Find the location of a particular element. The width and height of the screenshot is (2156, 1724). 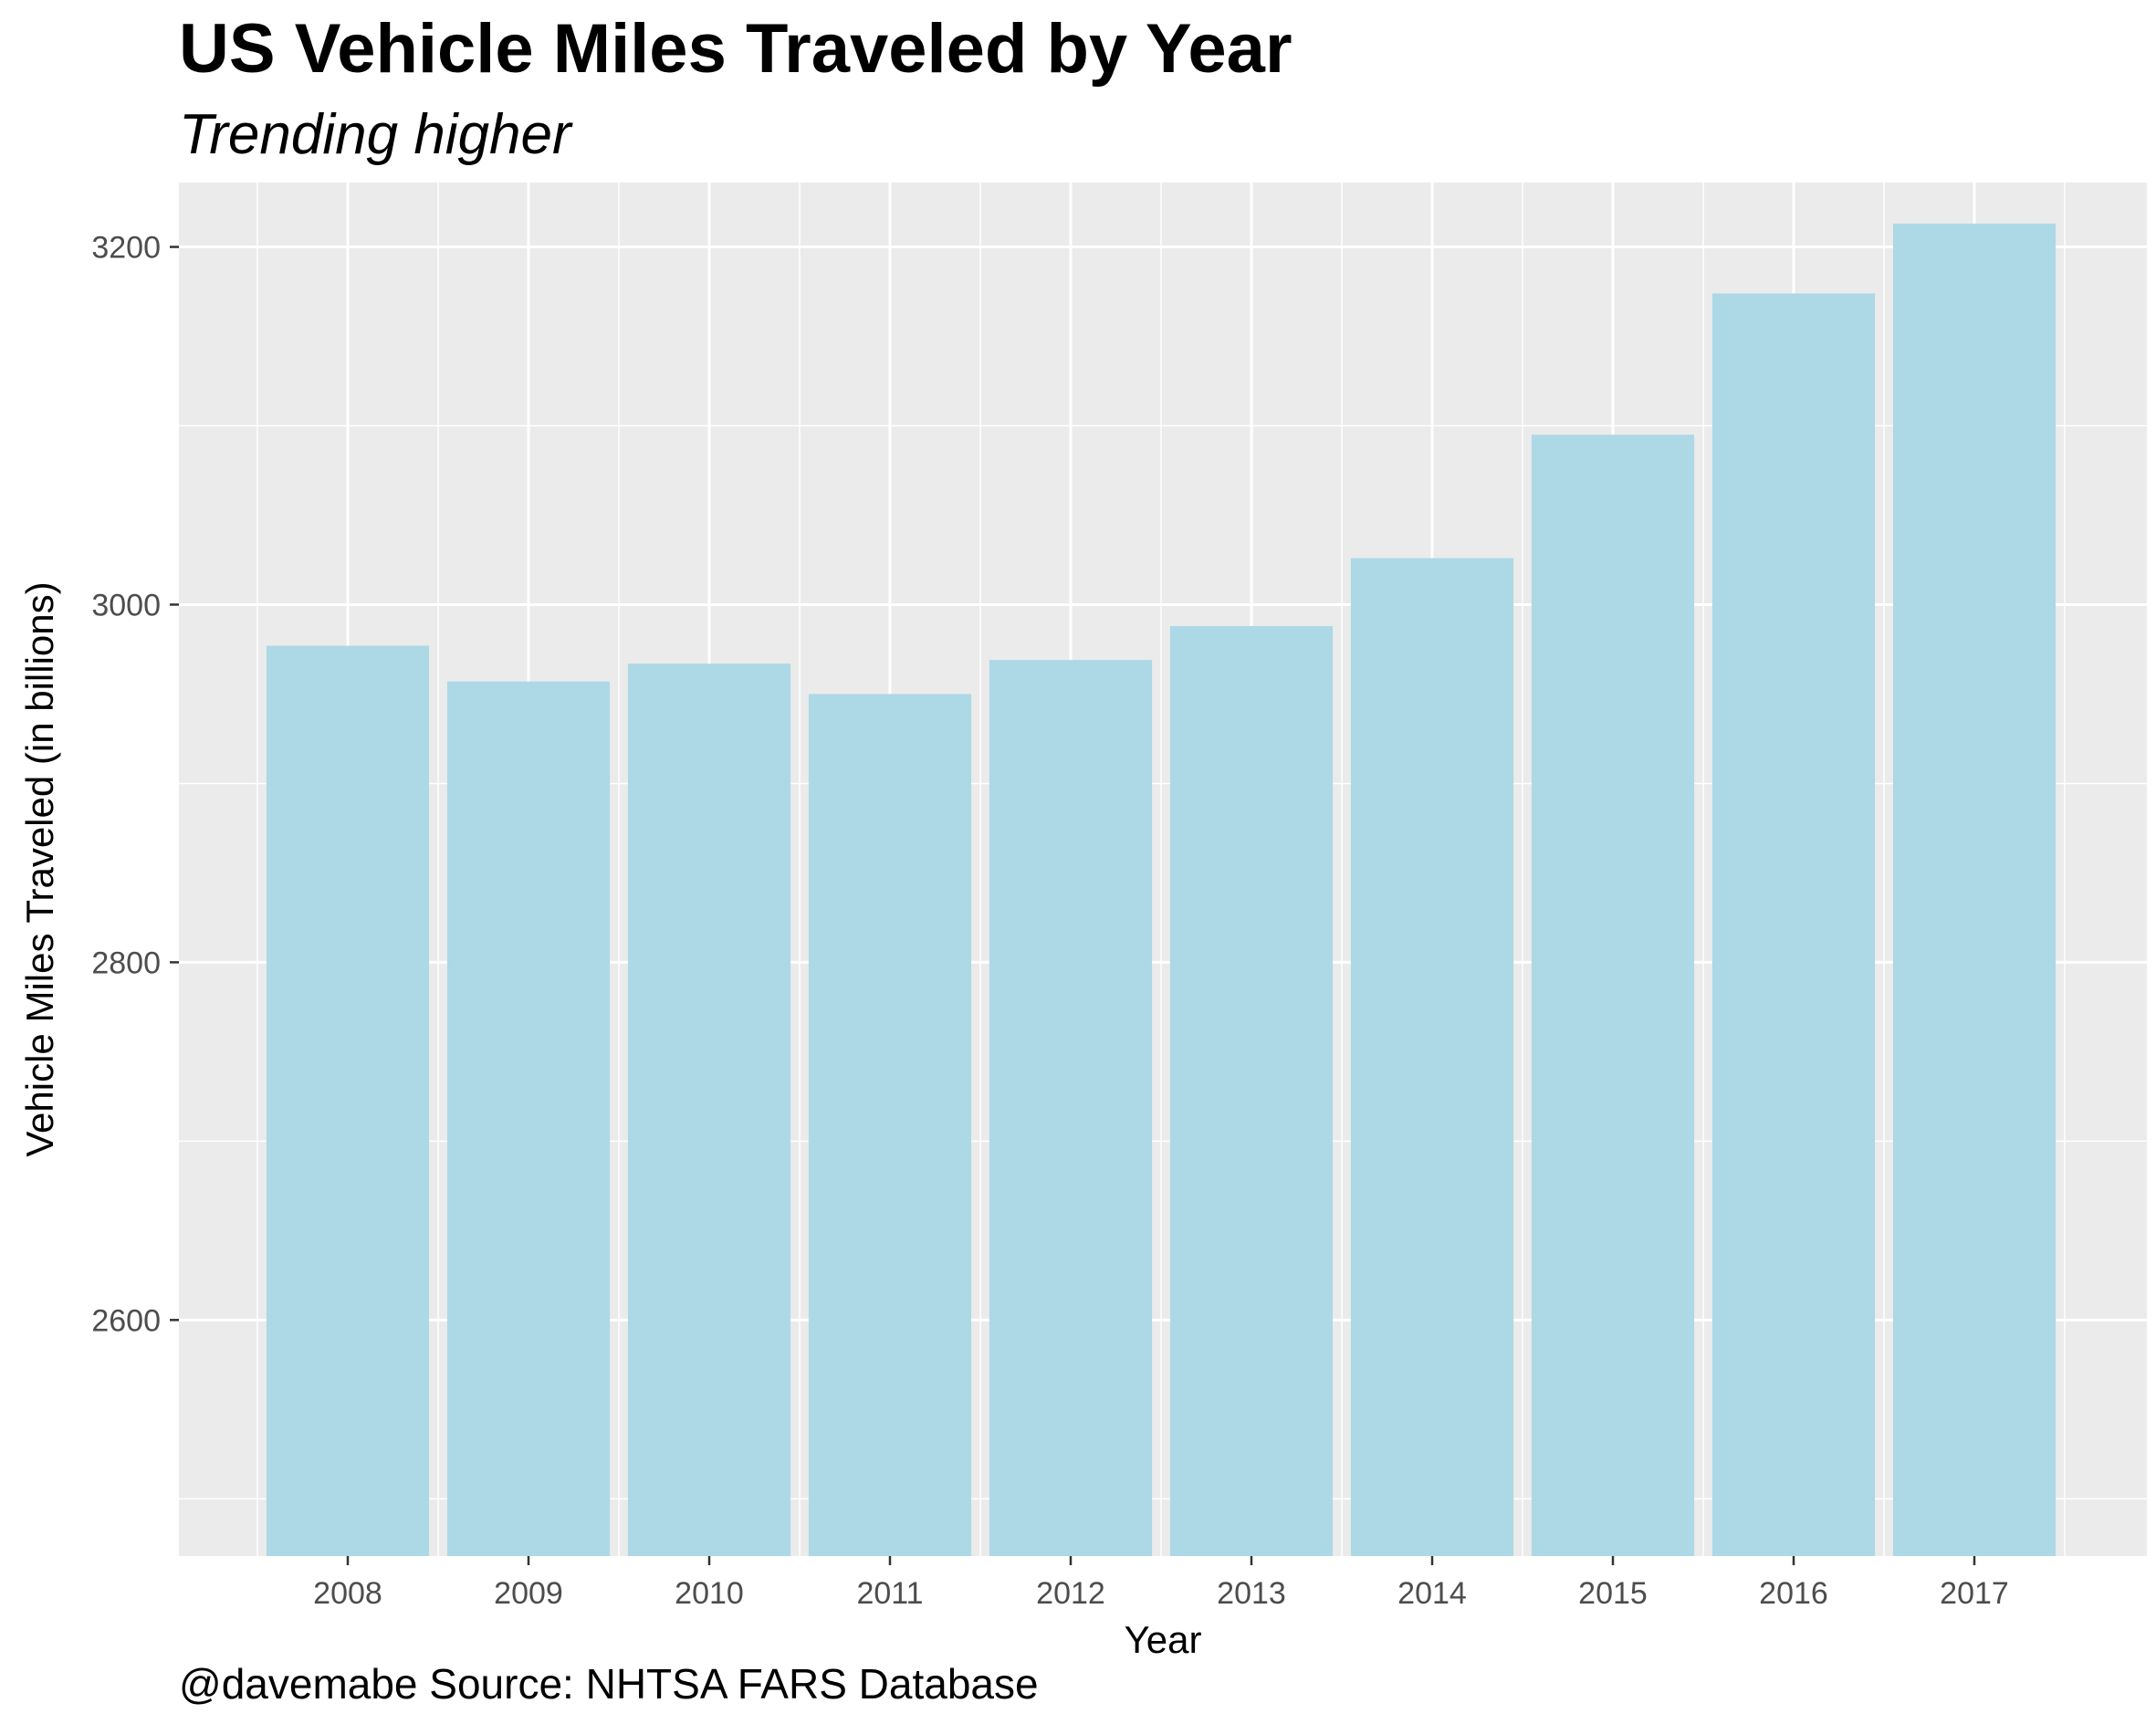

source-caption: @davemabe Source: NHTSA FARS Database is located at coordinates (609, 1684).